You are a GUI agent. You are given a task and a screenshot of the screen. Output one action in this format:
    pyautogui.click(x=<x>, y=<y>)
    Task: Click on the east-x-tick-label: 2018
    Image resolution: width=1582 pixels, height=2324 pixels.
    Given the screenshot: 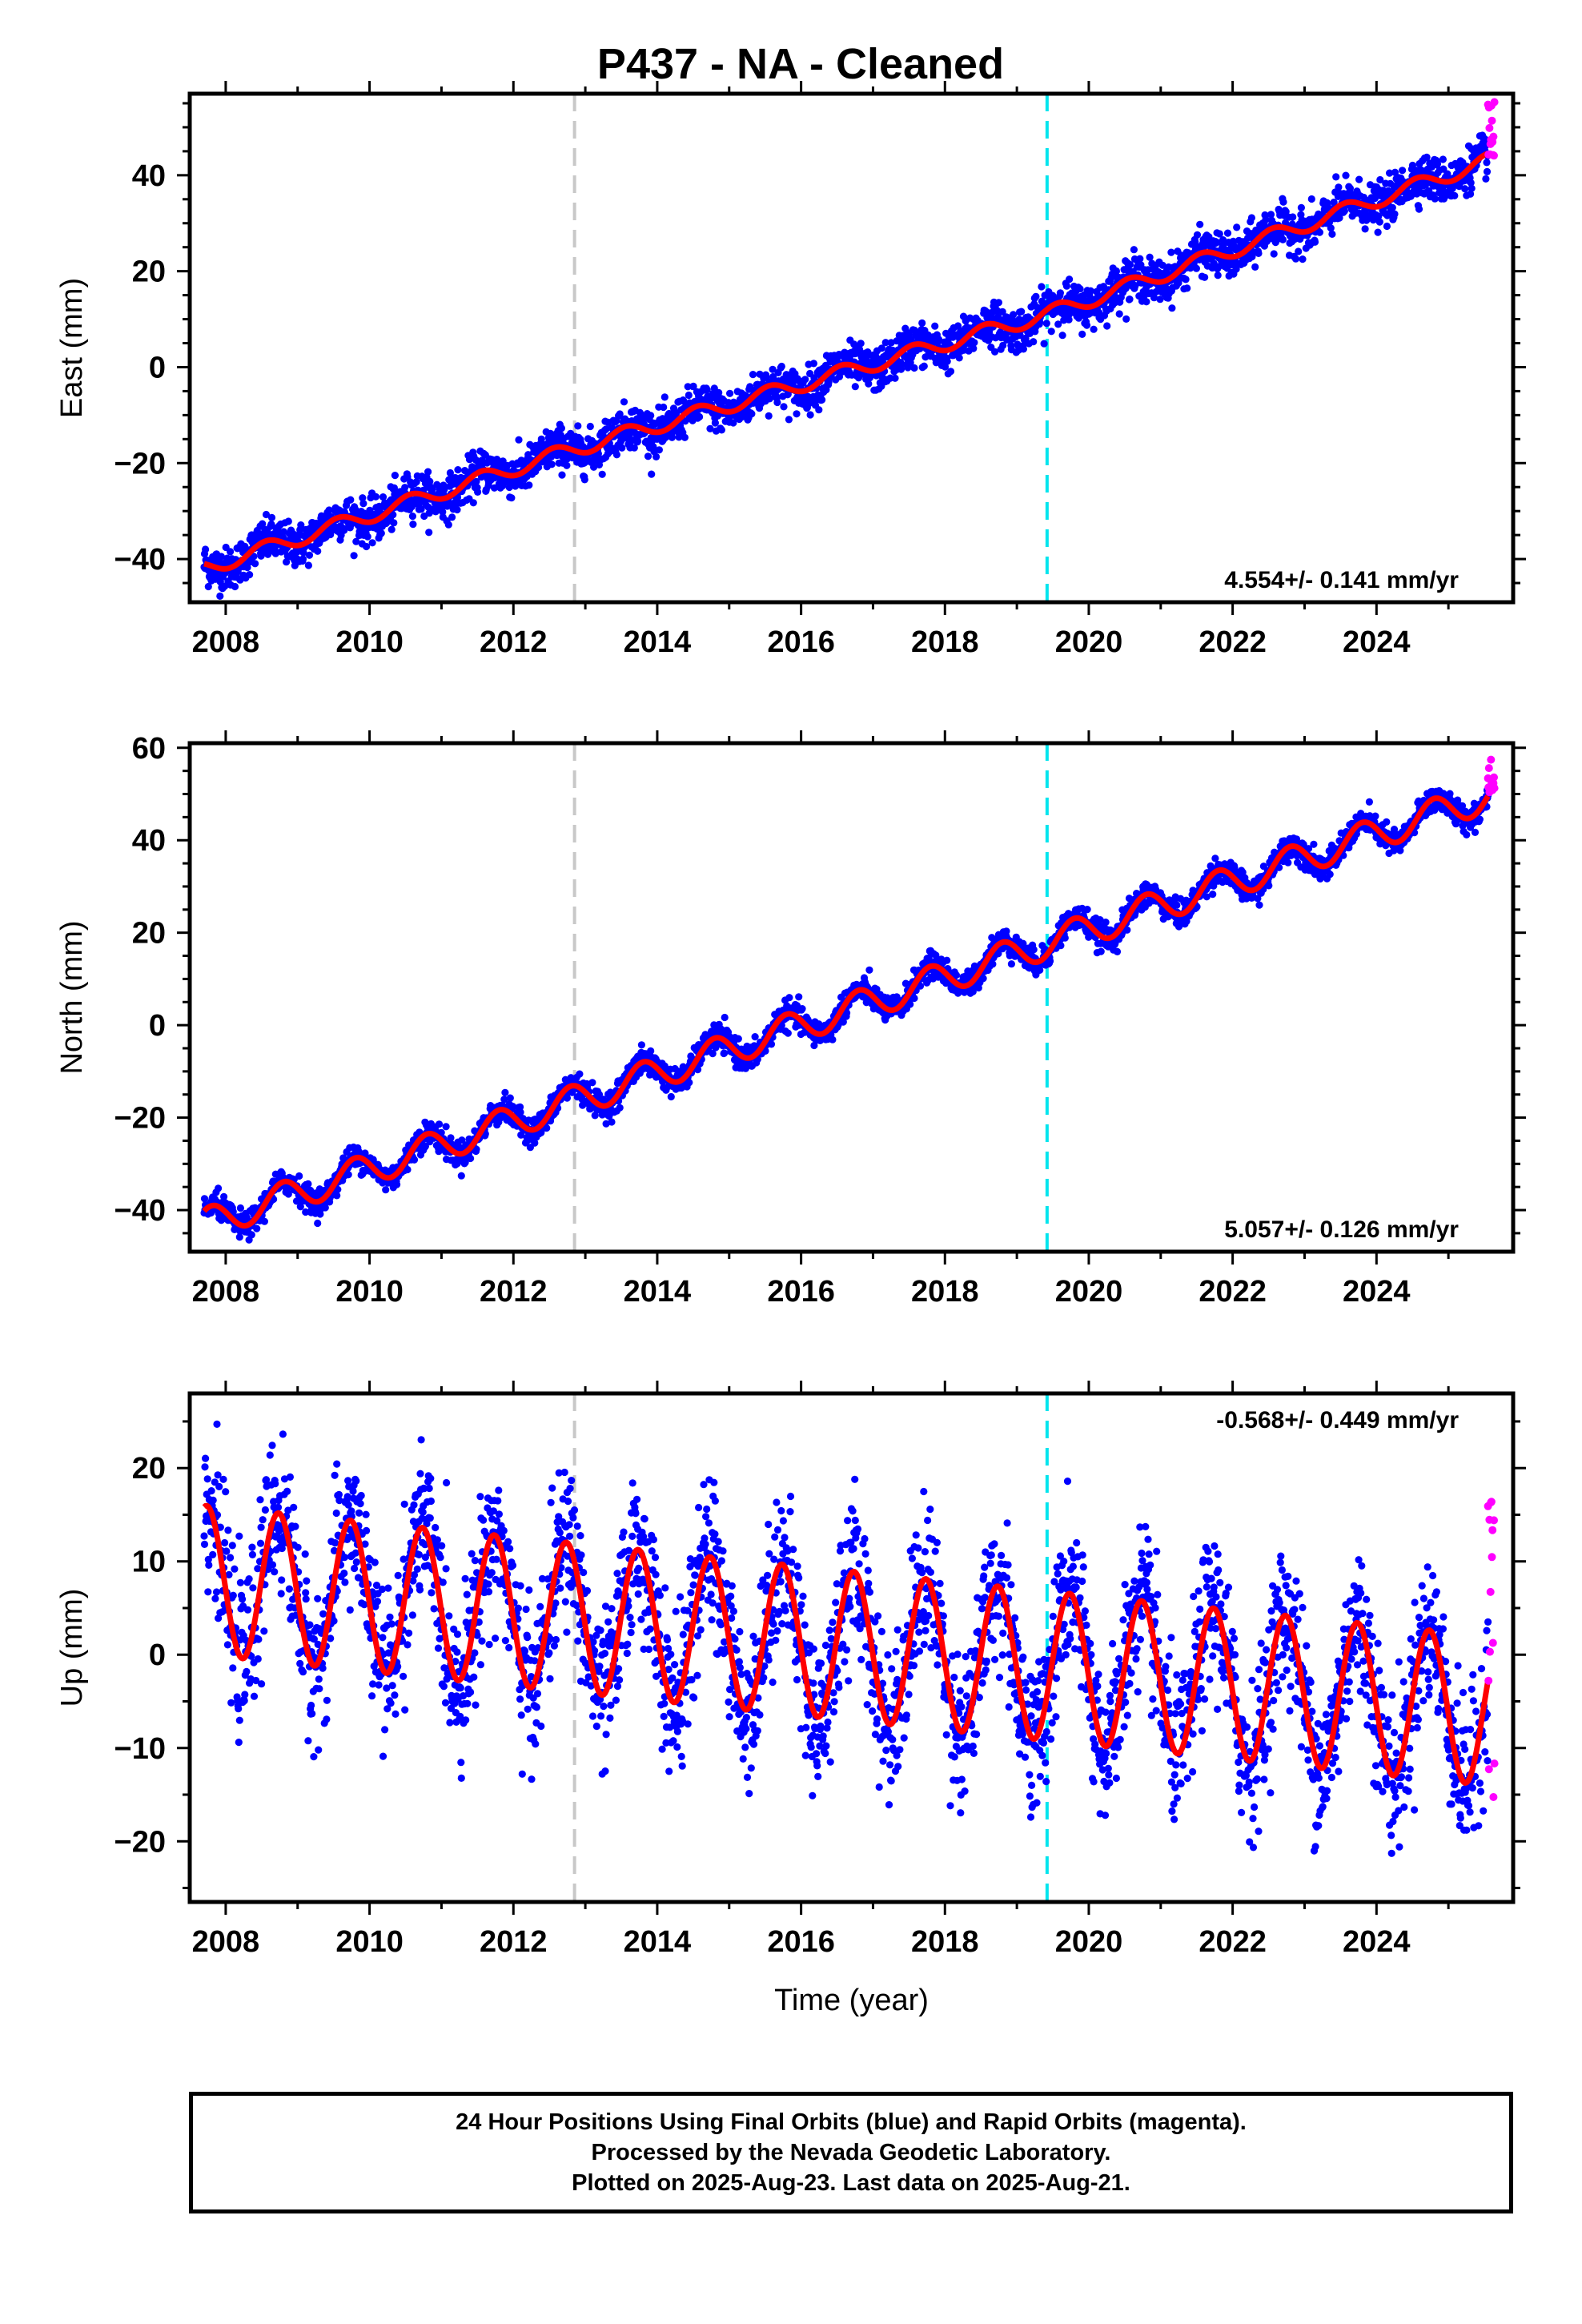 What is the action you would take?
    pyautogui.click(x=945, y=642)
    